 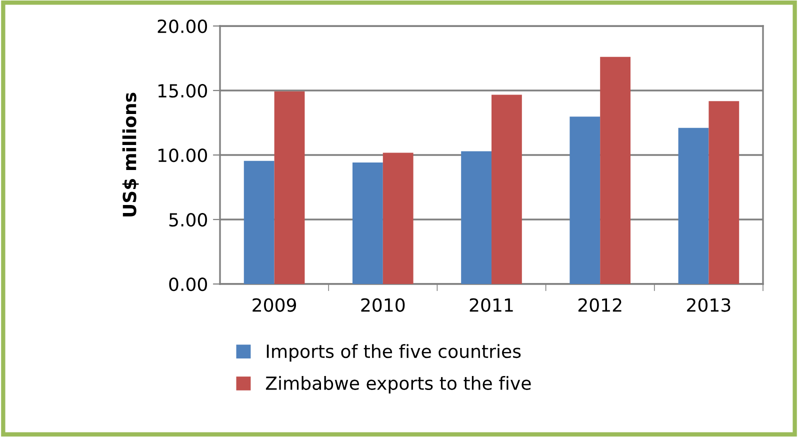 What do you see at coordinates (708, 305) in the screenshot?
I see `x-tick-label: 2013` at bounding box center [708, 305].